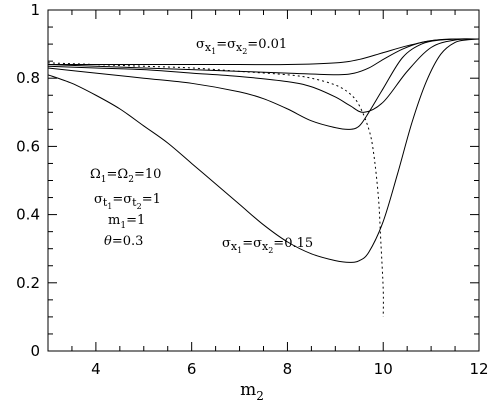  What do you see at coordinates (35, 10) in the screenshot?
I see `y-tick-label: 1` at bounding box center [35, 10].